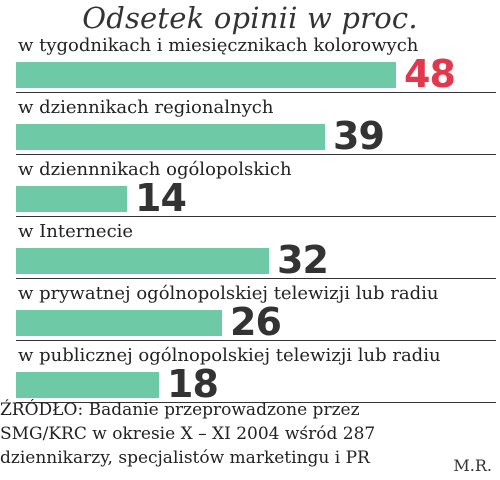  Describe the element at coordinates (188, 434) in the screenshot. I see `source-line: SMG/KRC w okresie X – XI 2004 wśród 287` at that location.